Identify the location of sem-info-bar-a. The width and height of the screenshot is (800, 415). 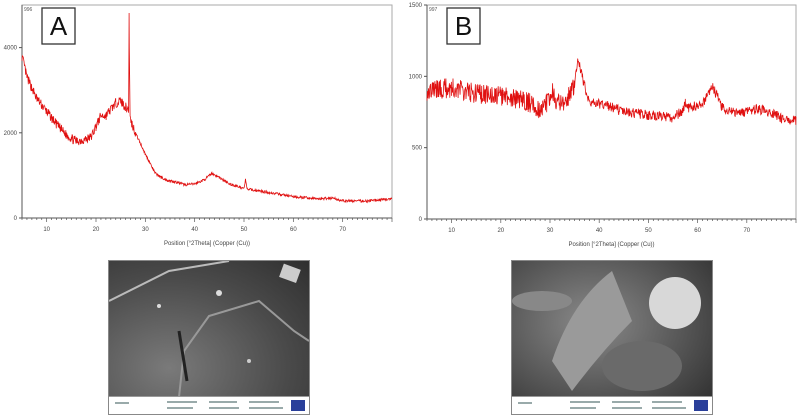
(209, 405).